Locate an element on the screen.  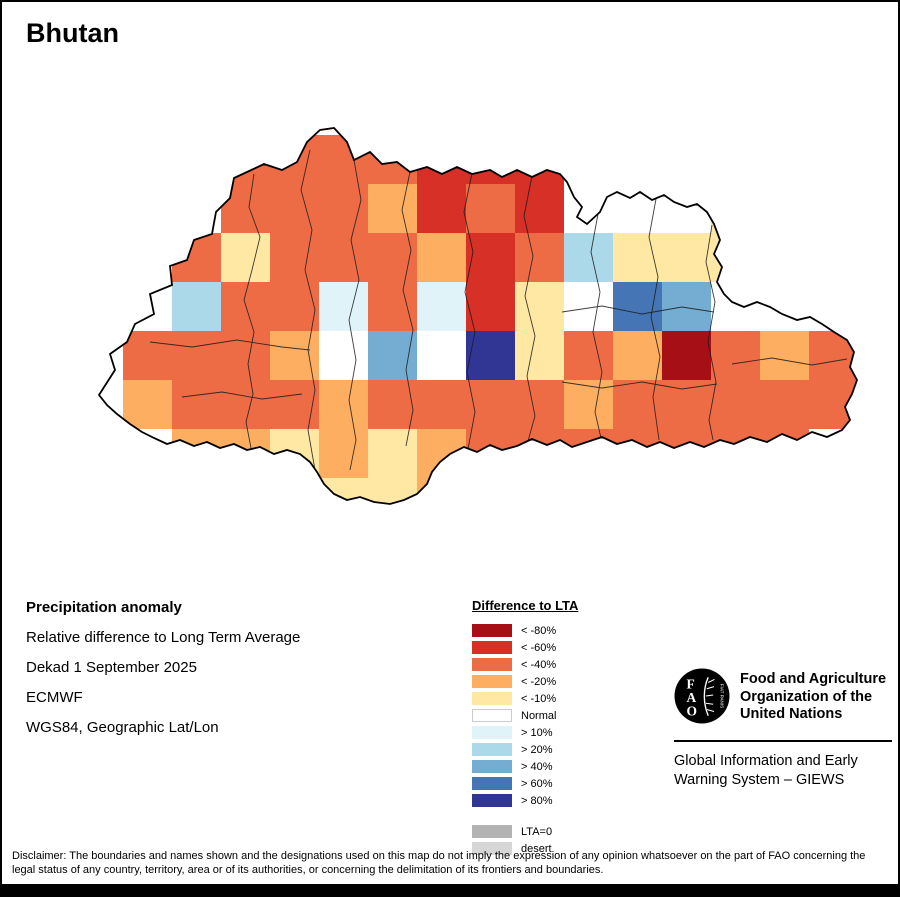
wheat-grains-icon is located at coordinates (710, 695).